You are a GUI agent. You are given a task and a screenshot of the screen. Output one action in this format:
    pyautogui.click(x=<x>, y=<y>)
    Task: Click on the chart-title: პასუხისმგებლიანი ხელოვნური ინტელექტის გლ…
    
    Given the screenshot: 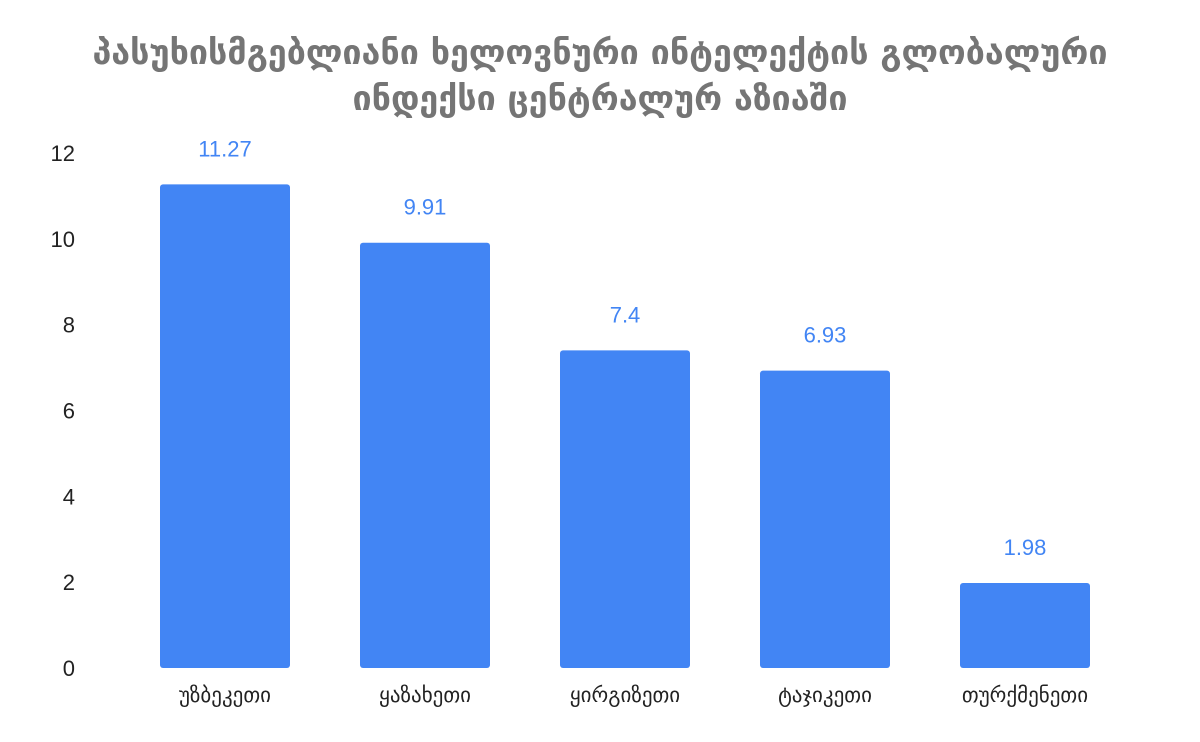 What is the action you would take?
    pyautogui.click(x=600, y=76)
    